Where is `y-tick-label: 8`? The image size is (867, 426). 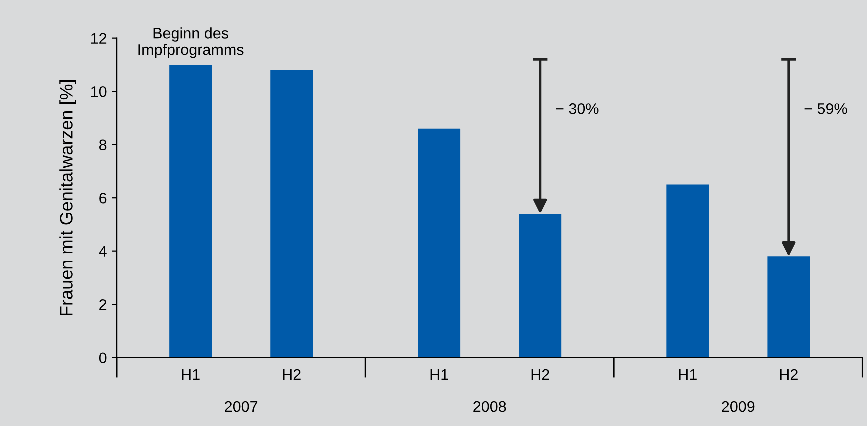
y-tick-label: 8 is located at coordinates (103, 145).